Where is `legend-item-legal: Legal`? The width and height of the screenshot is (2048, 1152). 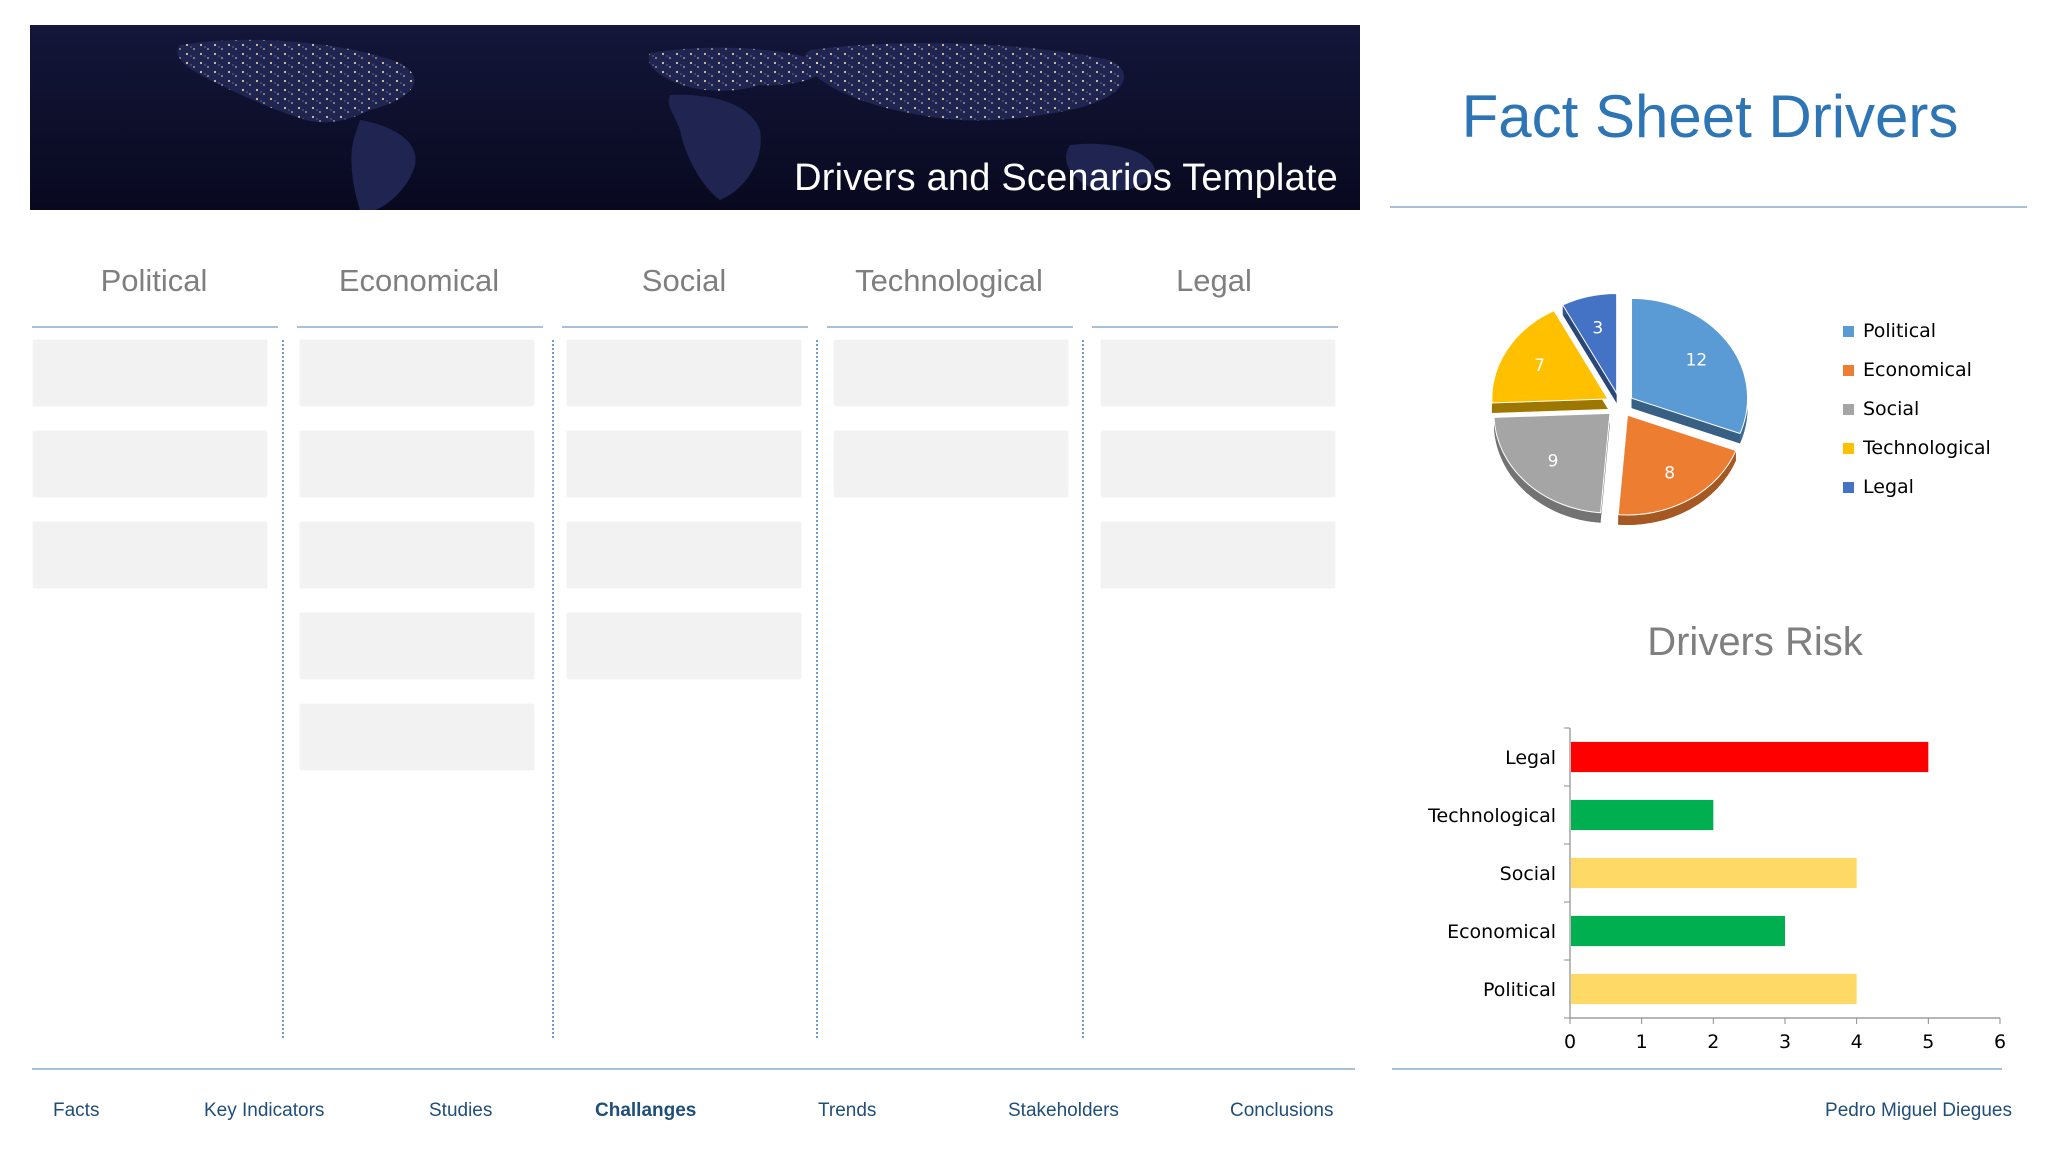
legend-item-legal: Legal is located at coordinates (1917, 493).